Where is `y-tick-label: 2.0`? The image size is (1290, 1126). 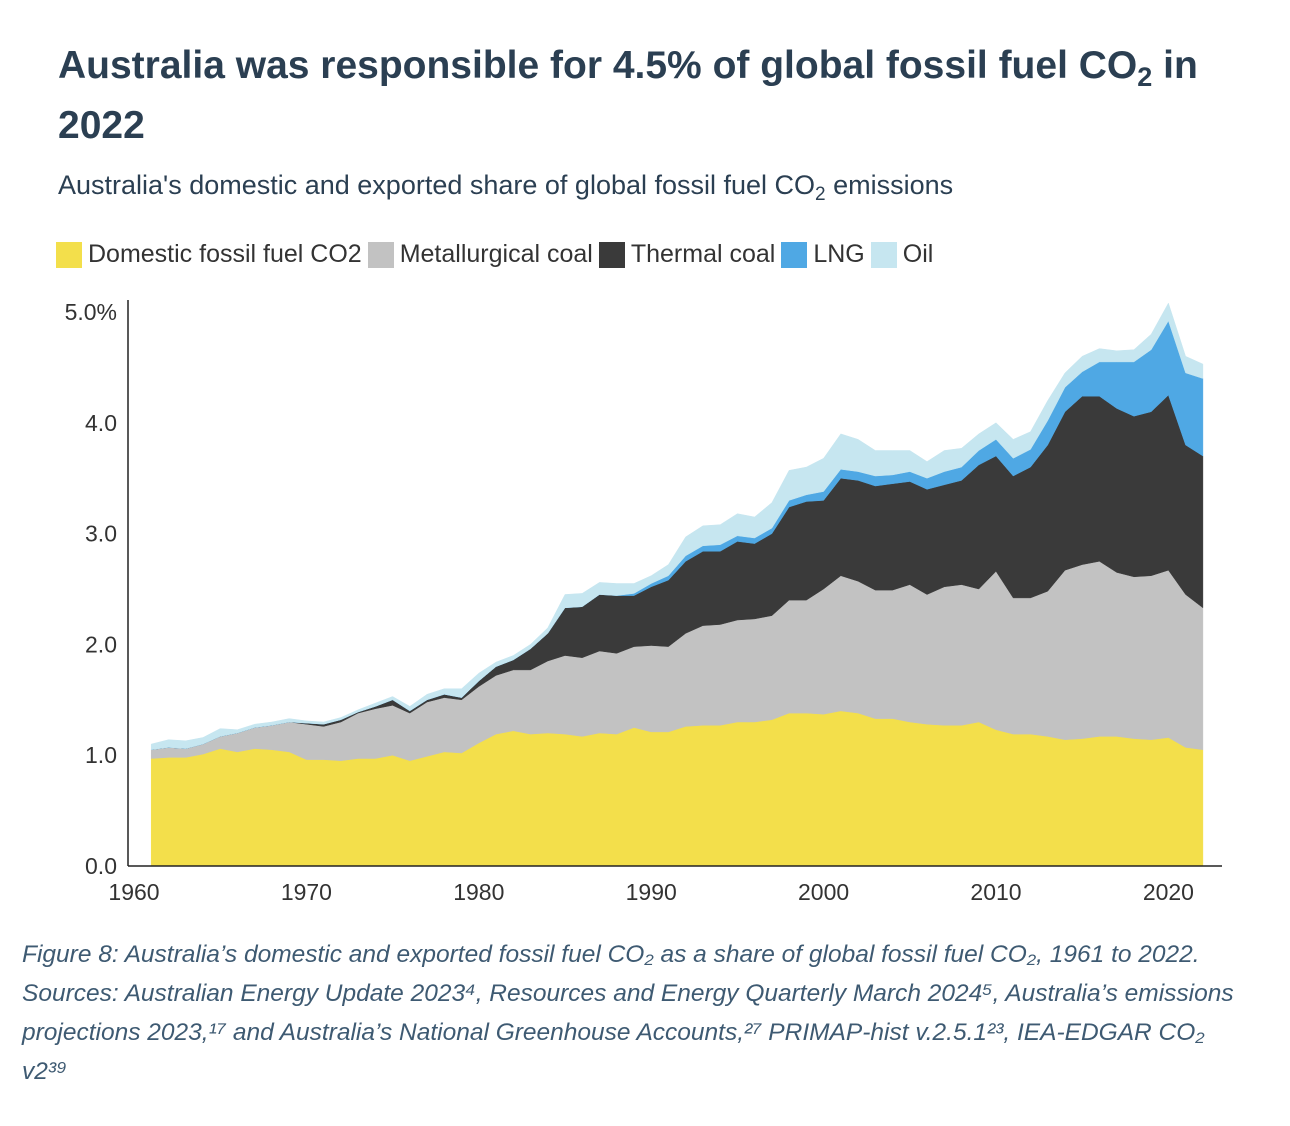 y-tick-label: 2.0 is located at coordinates (101, 644).